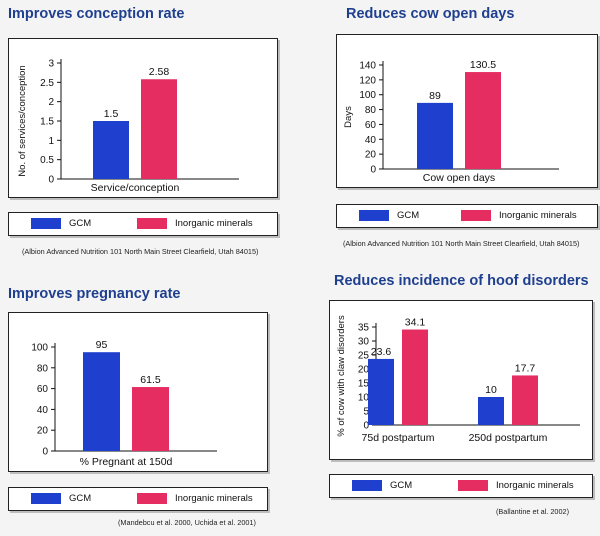  What do you see at coordinates (51, 64) in the screenshot?
I see `y-tick-label: 3` at bounding box center [51, 64].